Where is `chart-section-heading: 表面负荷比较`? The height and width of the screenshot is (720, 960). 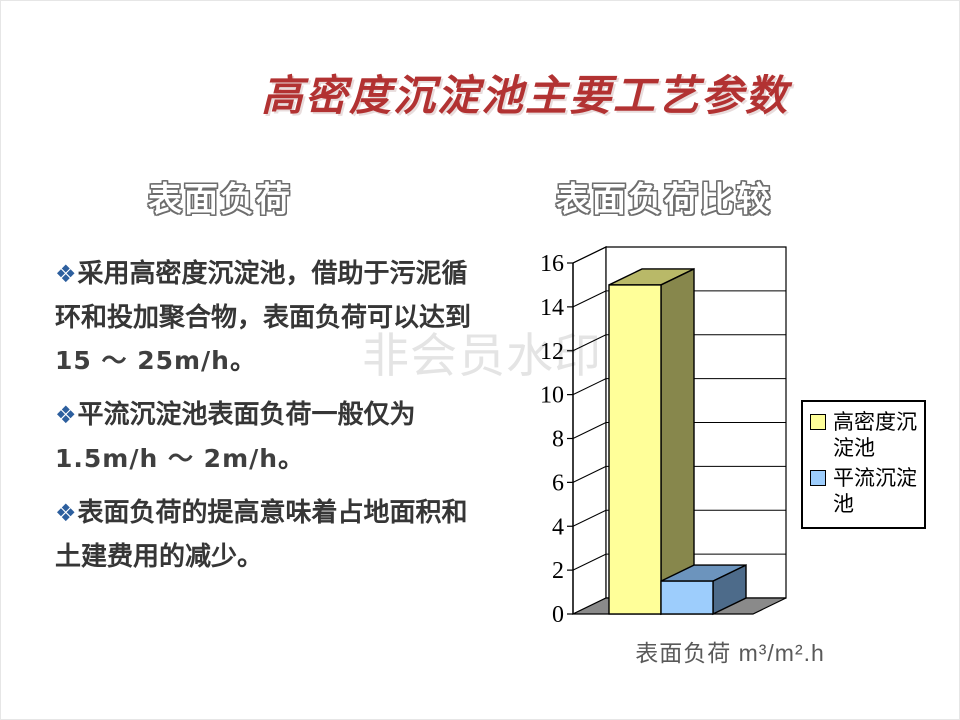
chart-section-heading: 表面负荷比较 is located at coordinates (664, 200).